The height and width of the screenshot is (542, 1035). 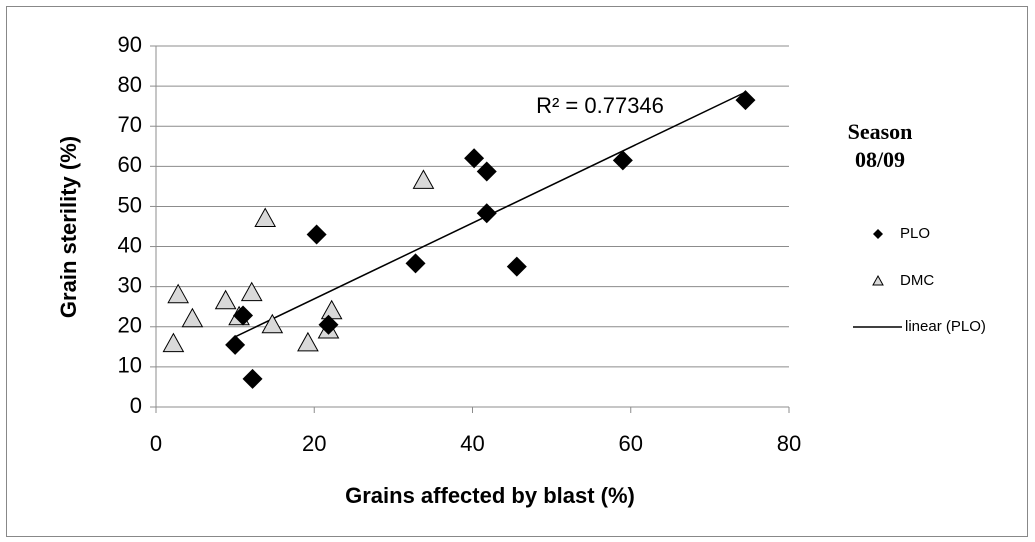 What do you see at coordinates (130, 365) in the screenshot?
I see `y-tick-label: 10` at bounding box center [130, 365].